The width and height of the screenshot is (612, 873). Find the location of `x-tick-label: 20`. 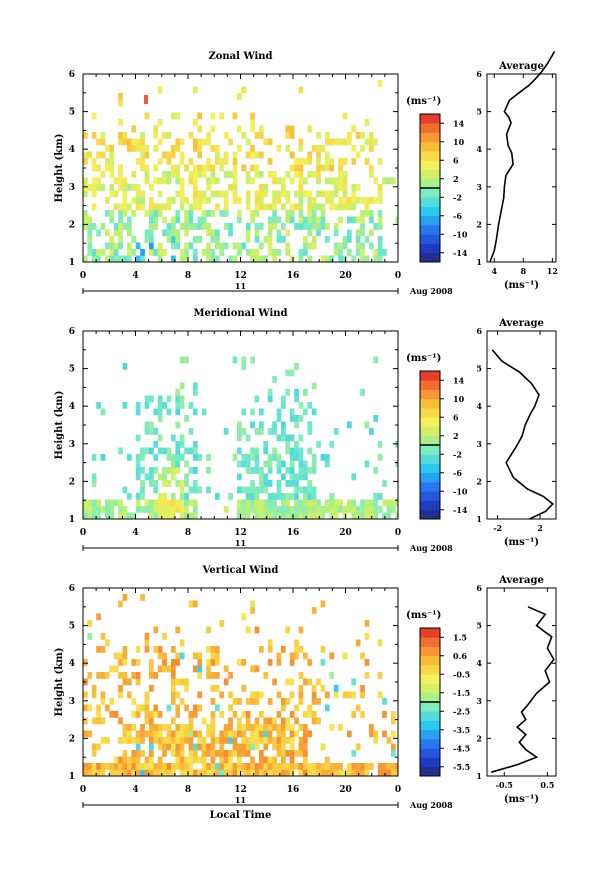

x-tick-label: 20 is located at coordinates (345, 533).